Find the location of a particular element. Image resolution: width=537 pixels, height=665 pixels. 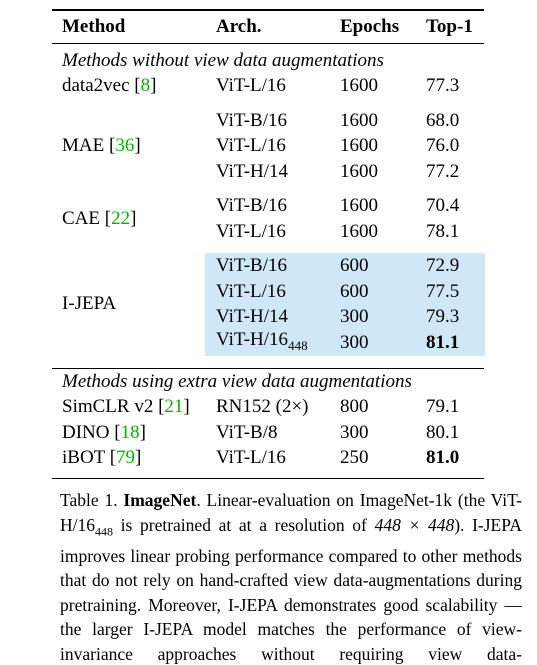

column-header: Epochs is located at coordinates (370, 26).